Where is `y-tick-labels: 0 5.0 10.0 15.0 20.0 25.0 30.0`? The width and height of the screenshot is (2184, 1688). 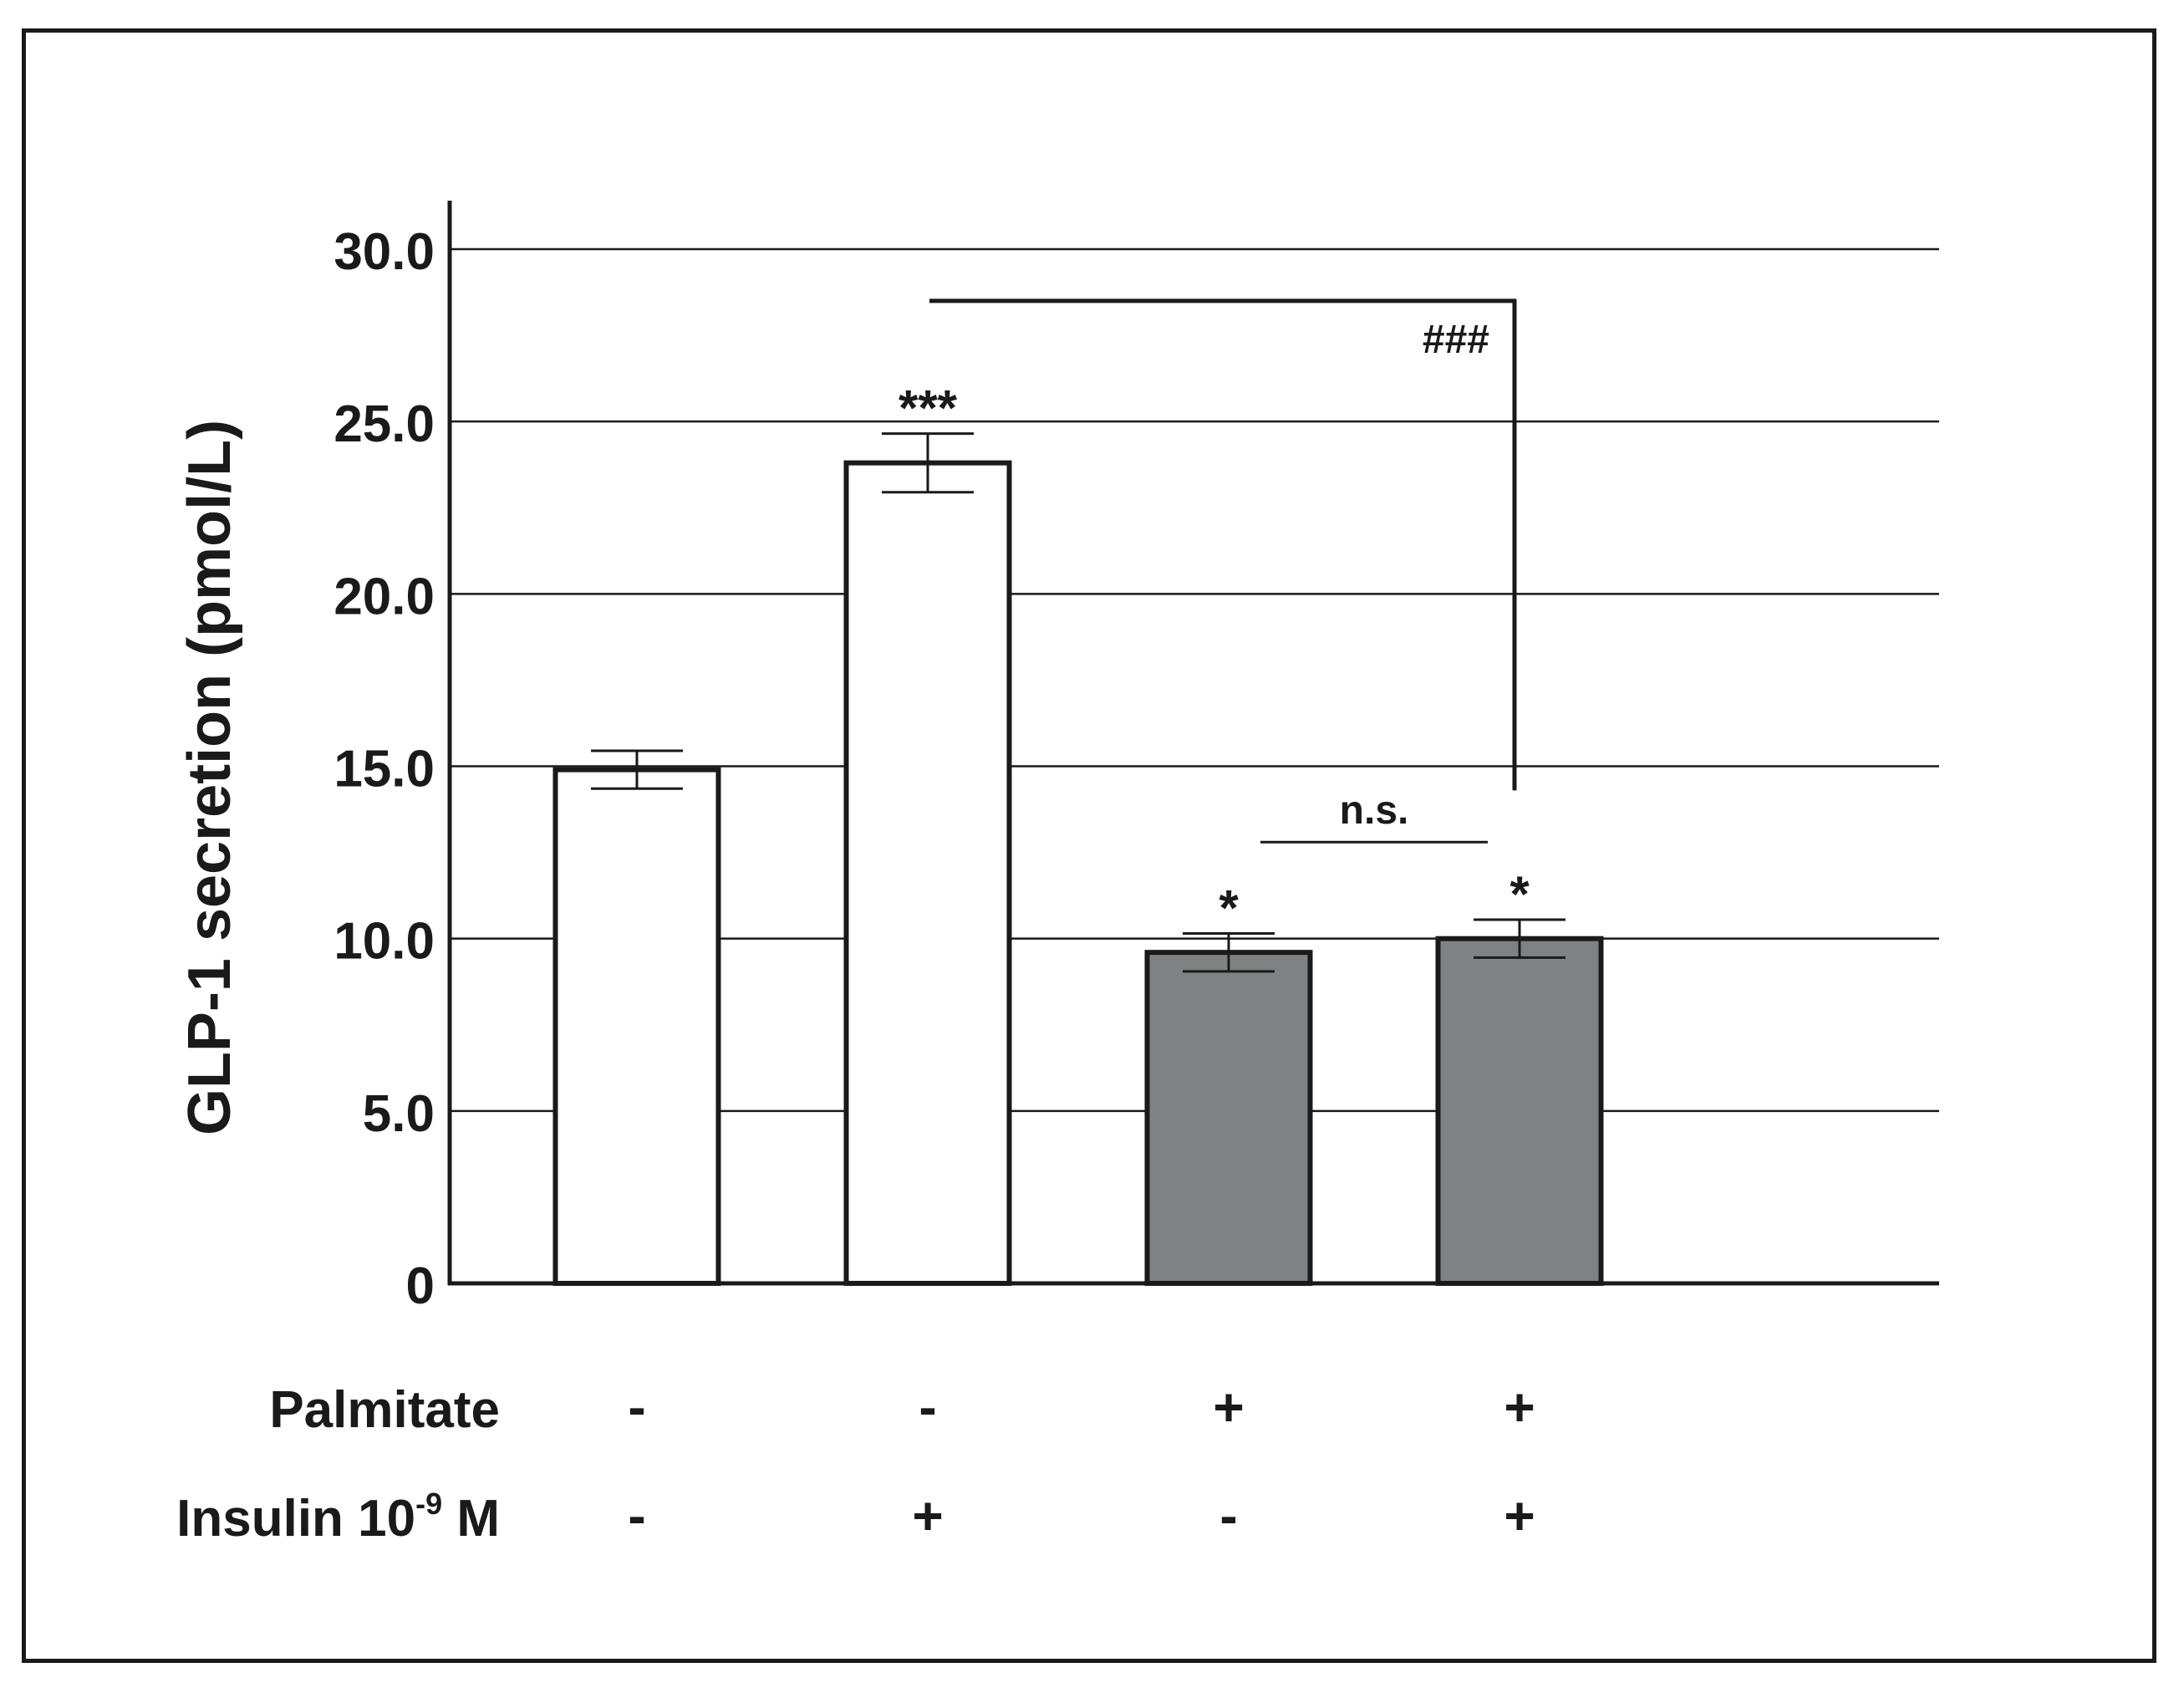 y-tick-labels: 0 5.0 10.0 15.0 20.0 25.0 30.0 is located at coordinates (384, 769).